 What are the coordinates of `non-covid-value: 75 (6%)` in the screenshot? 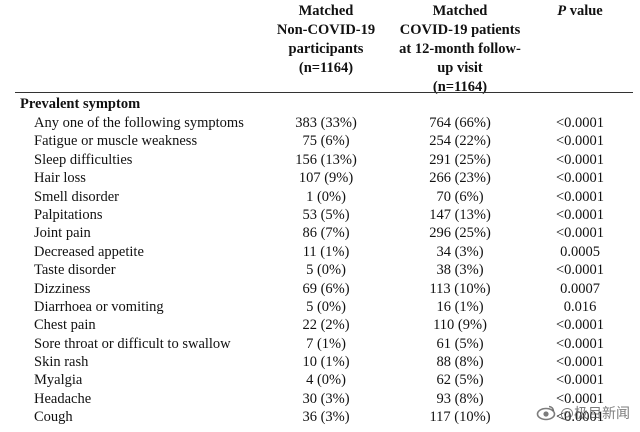 It's located at (326, 141).